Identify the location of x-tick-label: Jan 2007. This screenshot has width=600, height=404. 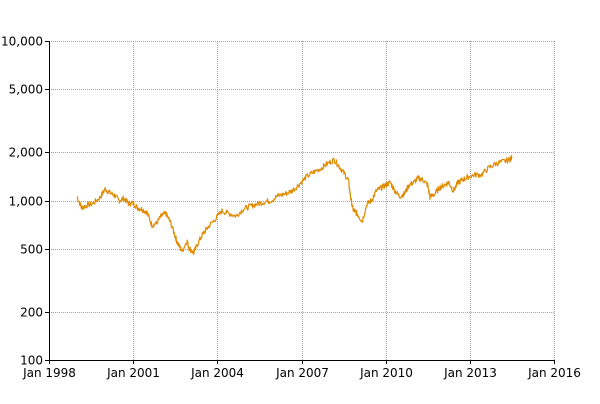
(302, 373).